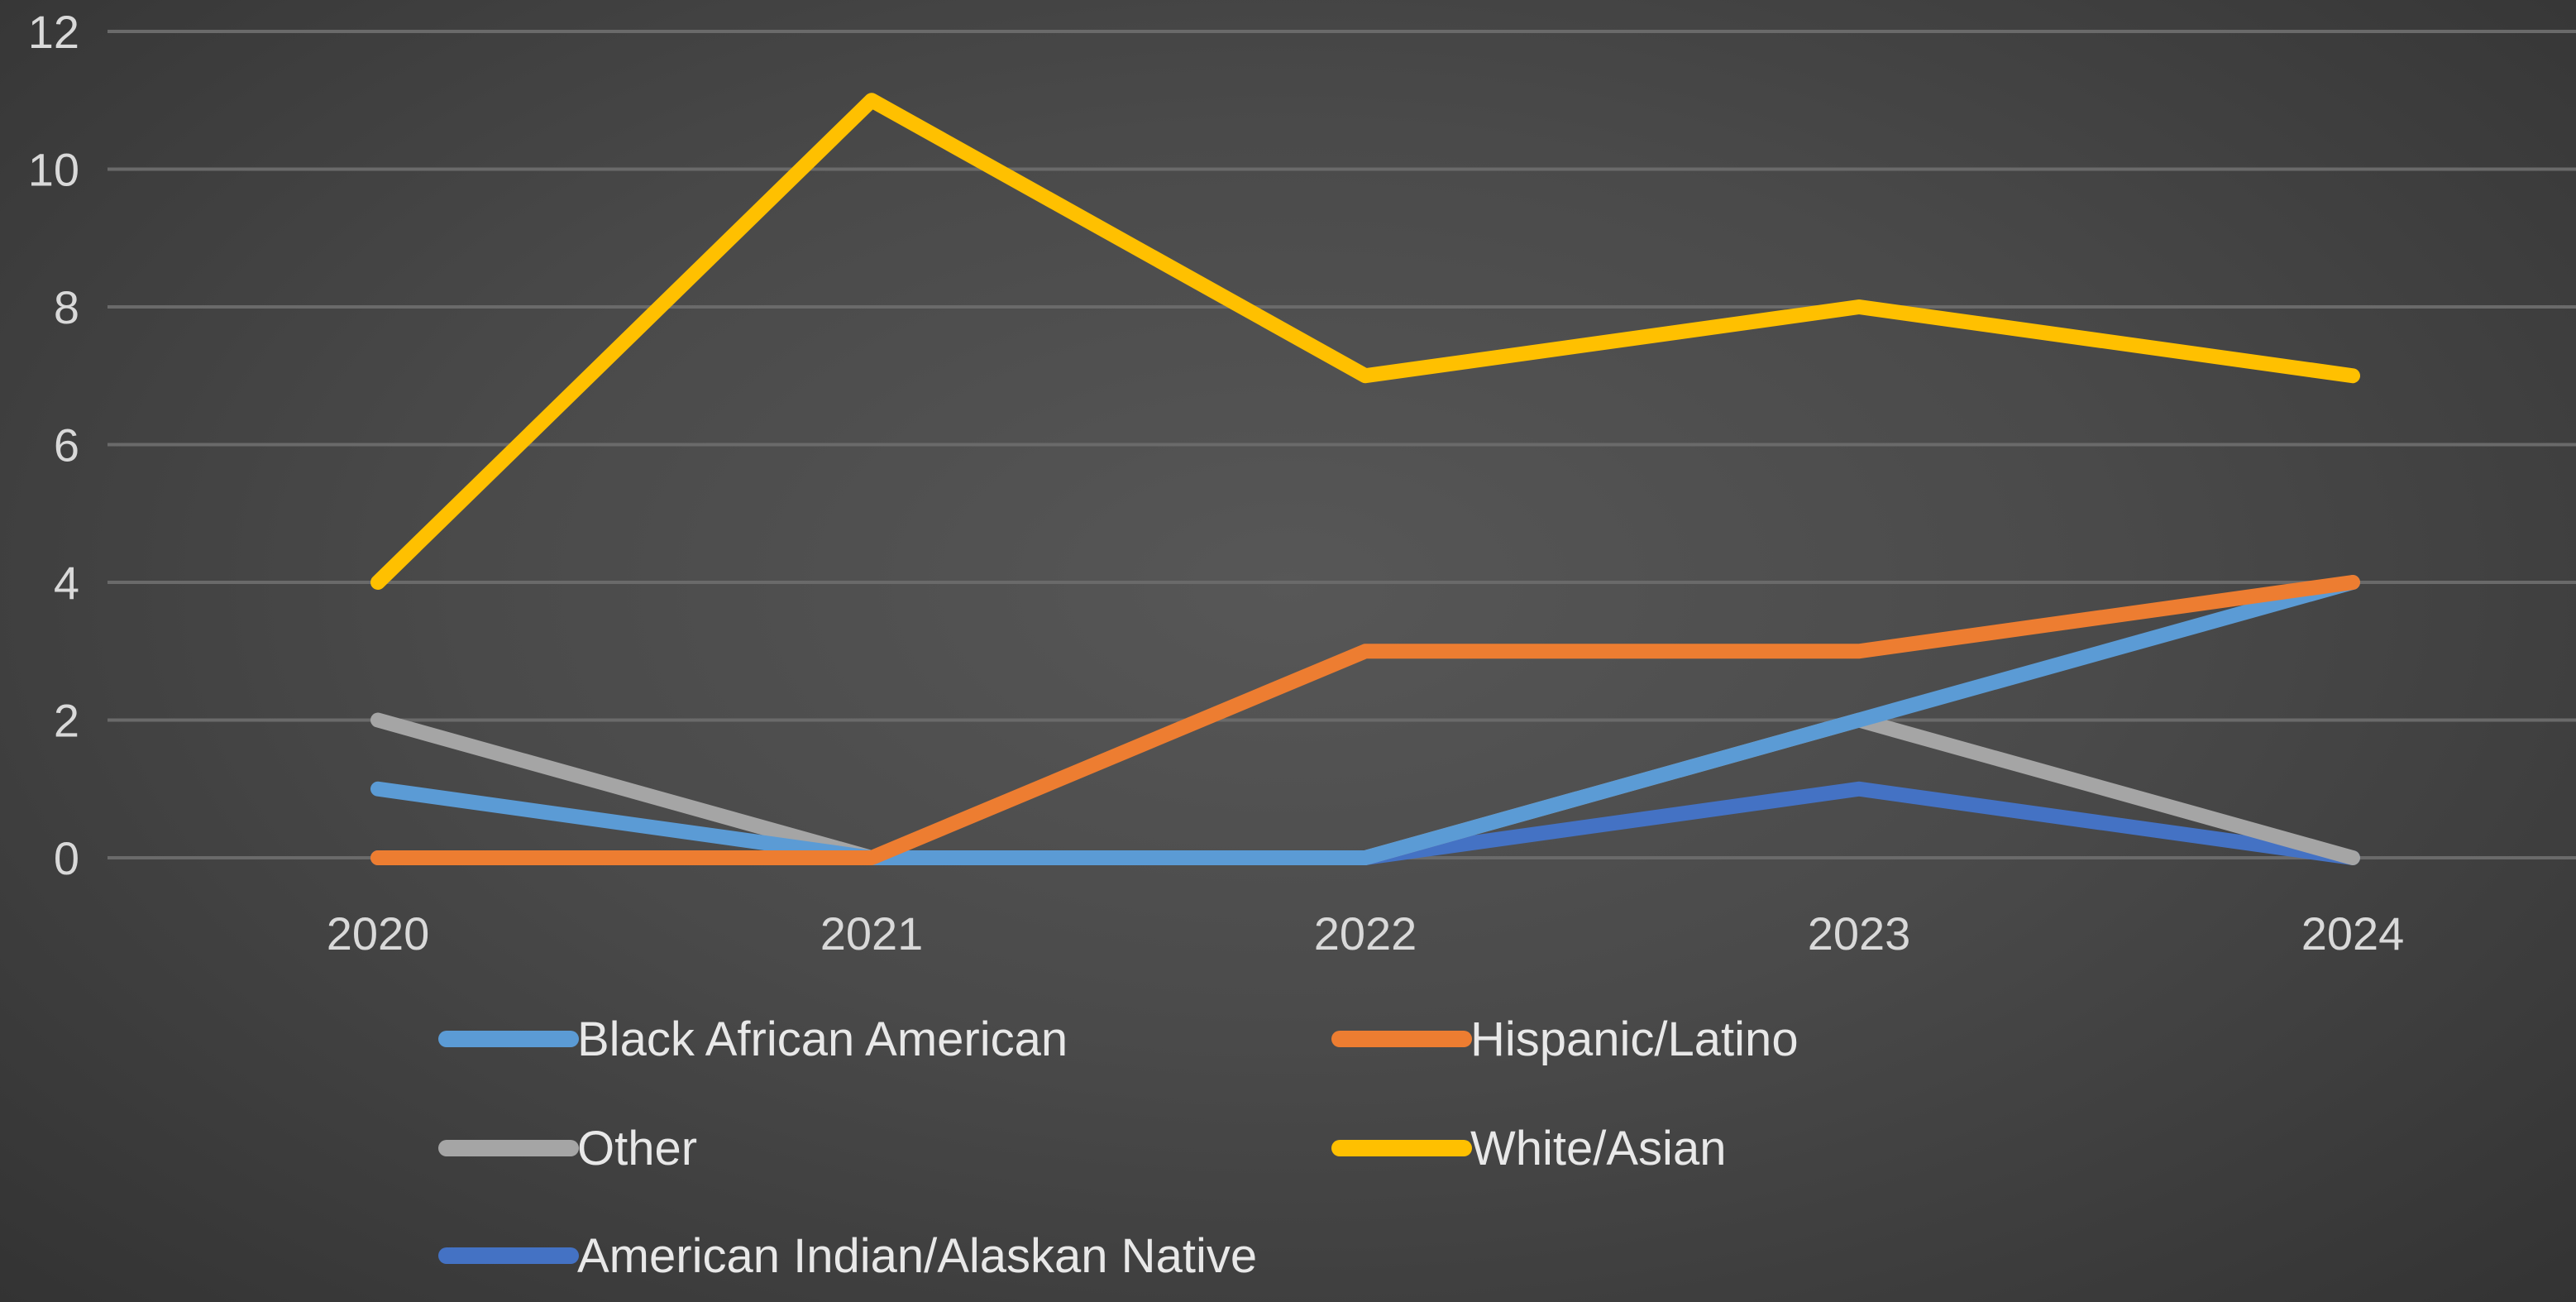 Image resolution: width=2576 pixels, height=1302 pixels. I want to click on y-tick-label: 6, so click(66, 445).